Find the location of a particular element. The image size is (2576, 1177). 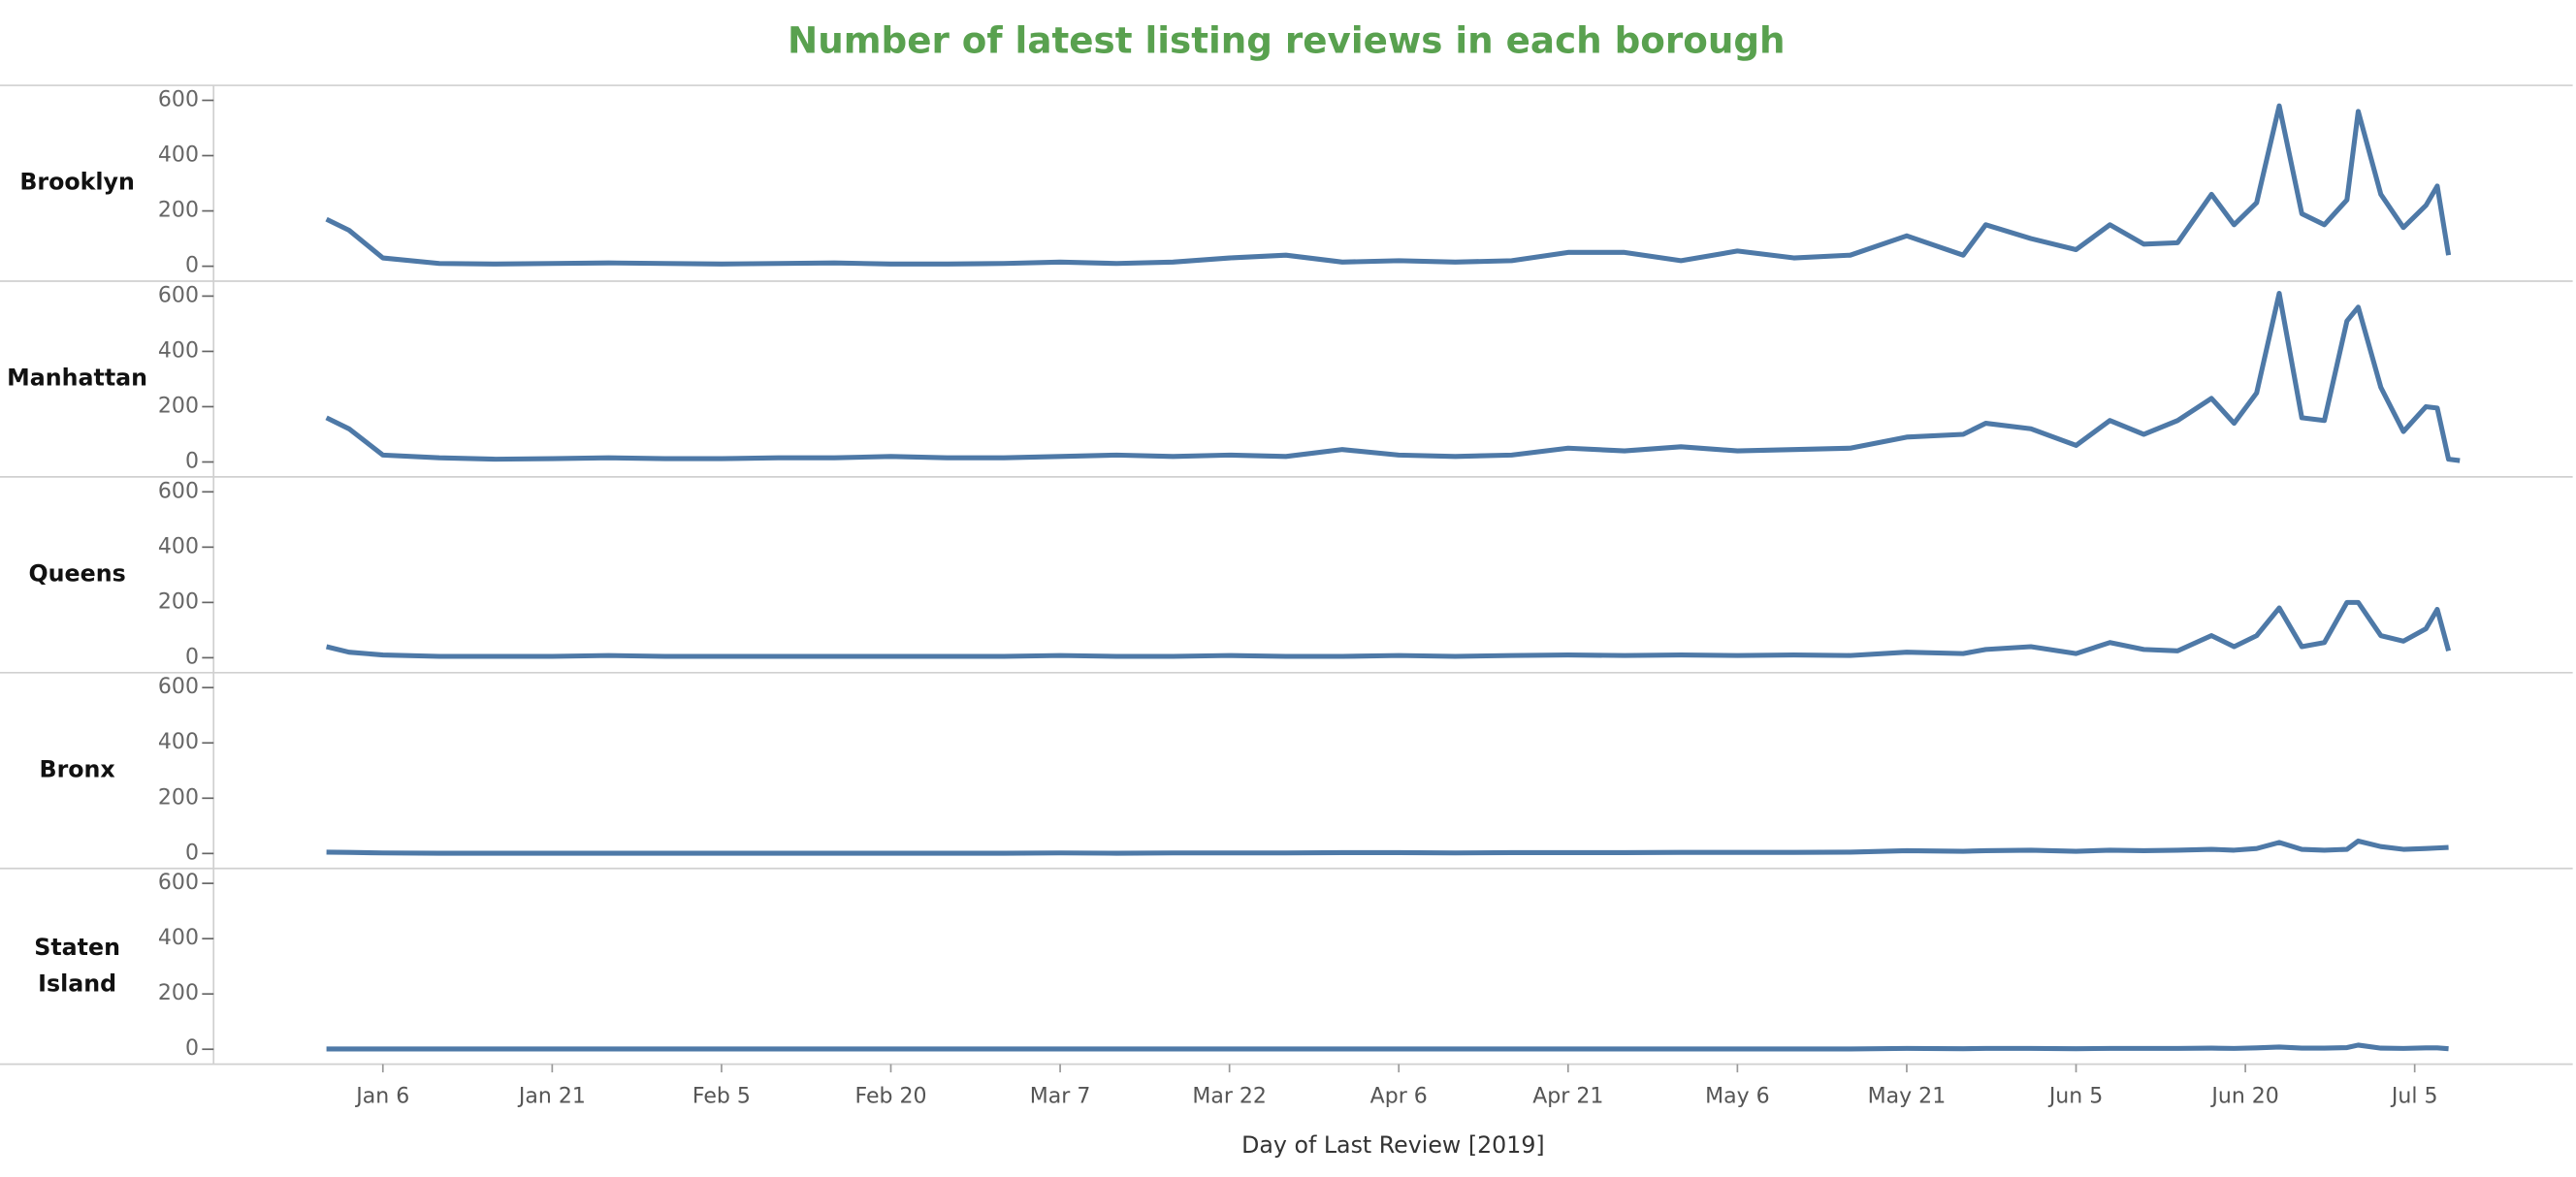

x-tick-label: Jan 6 is located at coordinates (381, 1097).